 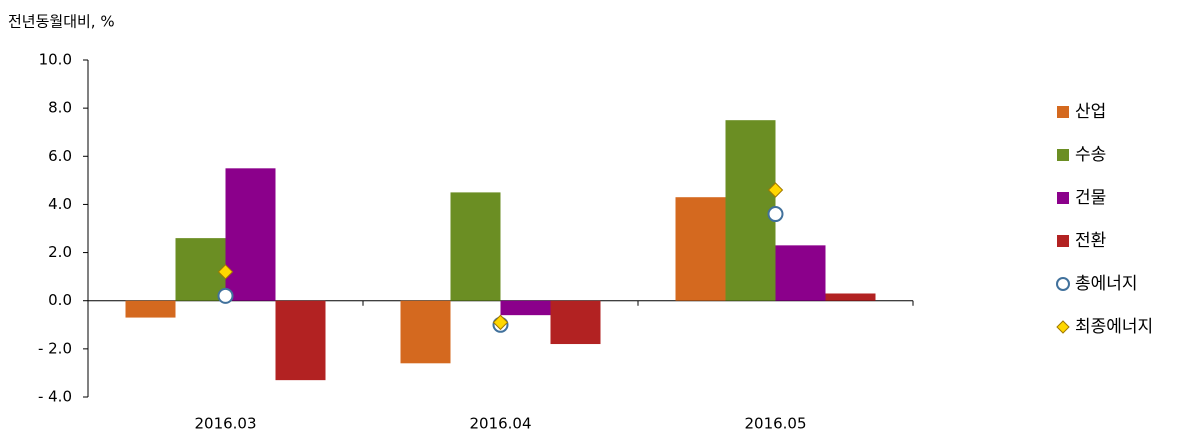 I want to click on legend-label: 총에너지, so click(x=1106, y=284).